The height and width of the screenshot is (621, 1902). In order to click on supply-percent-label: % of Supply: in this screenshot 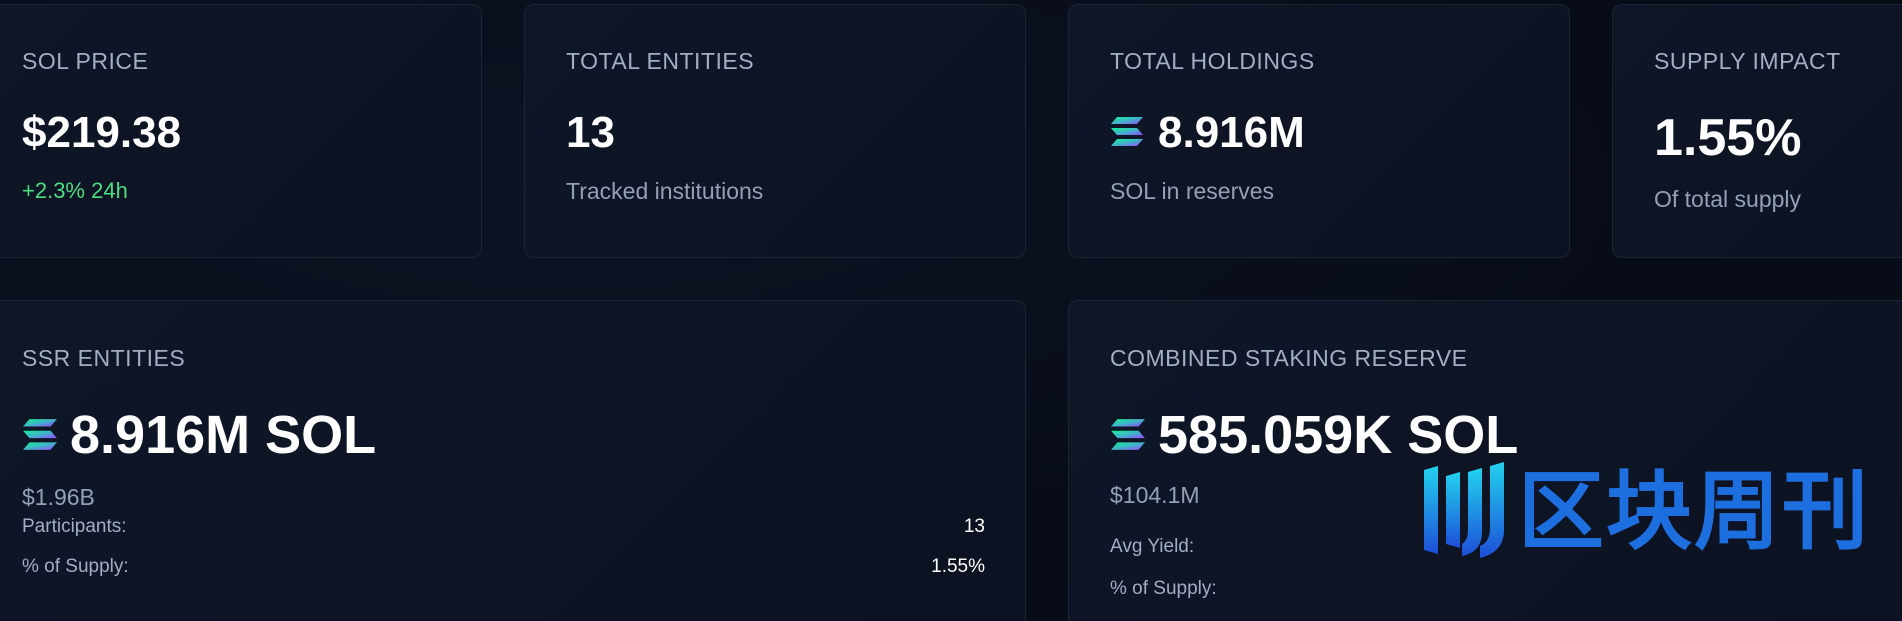, I will do `click(75, 566)`.